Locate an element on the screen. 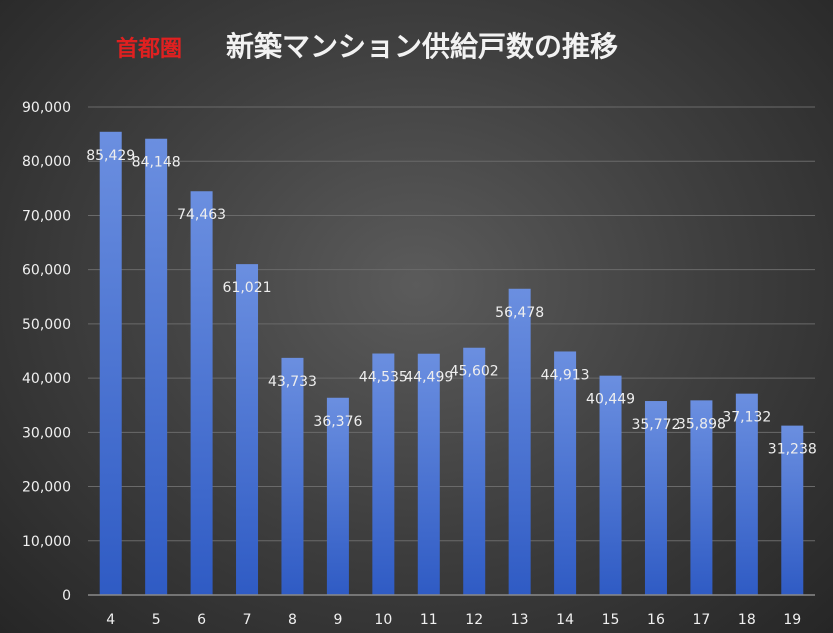  x-tick-label: 13 is located at coordinates (520, 620).